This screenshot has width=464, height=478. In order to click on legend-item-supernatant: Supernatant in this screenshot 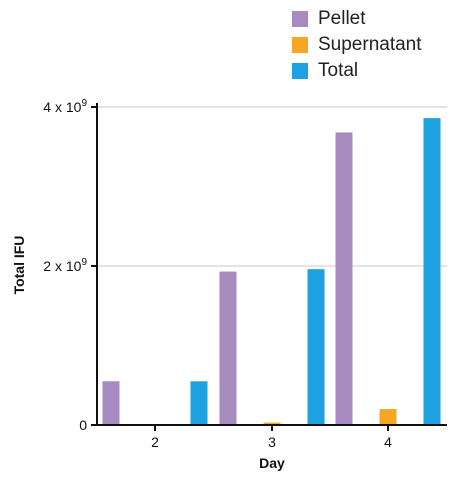, I will do `click(357, 45)`.